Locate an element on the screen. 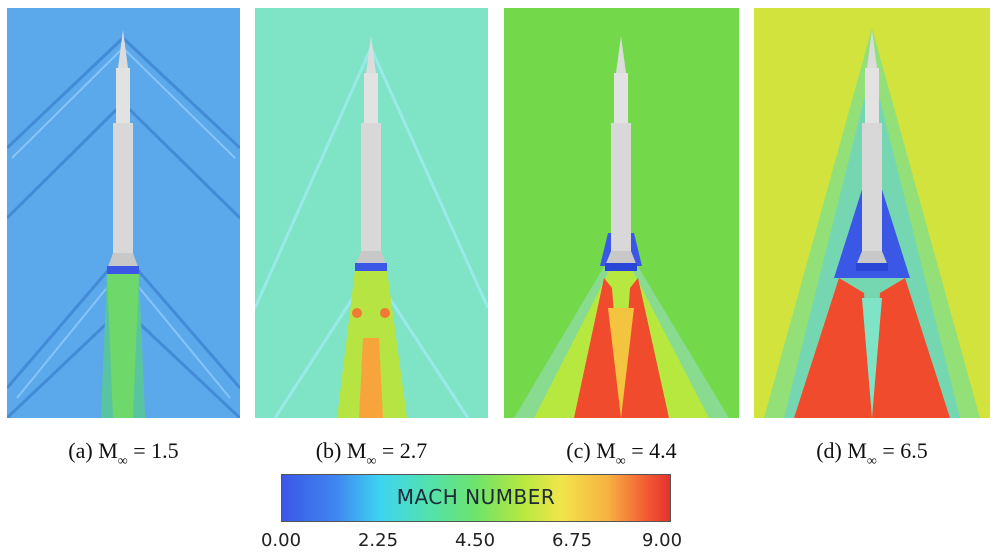 The image size is (997, 558). mach-number-colorbar: MACH NUMBER is located at coordinates (476, 498).